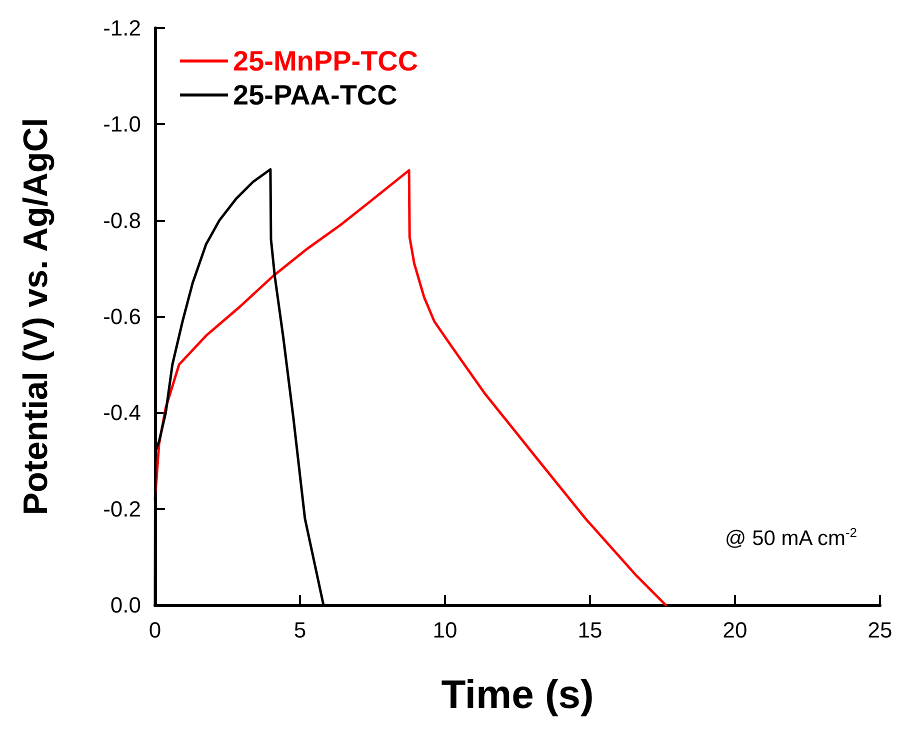 The width and height of the screenshot is (897, 733). What do you see at coordinates (125, 605) in the screenshot?
I see `y-tick-label: 0.0` at bounding box center [125, 605].